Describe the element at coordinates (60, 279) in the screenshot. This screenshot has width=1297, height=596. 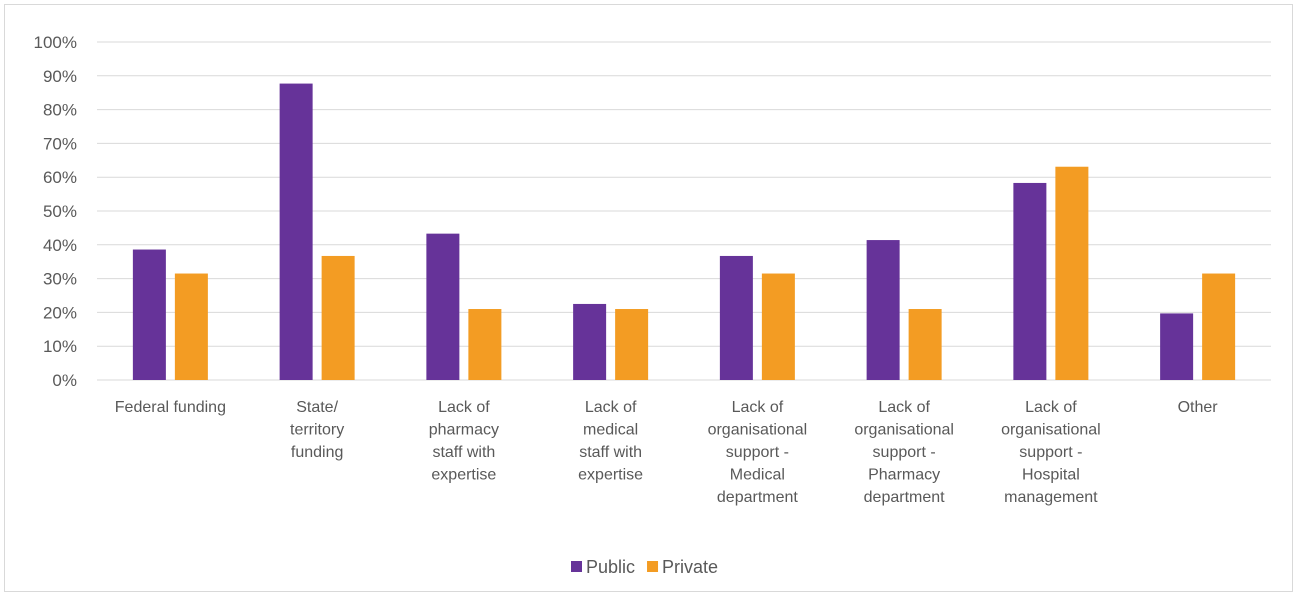
I see `y-tick-label: 30%` at that location.